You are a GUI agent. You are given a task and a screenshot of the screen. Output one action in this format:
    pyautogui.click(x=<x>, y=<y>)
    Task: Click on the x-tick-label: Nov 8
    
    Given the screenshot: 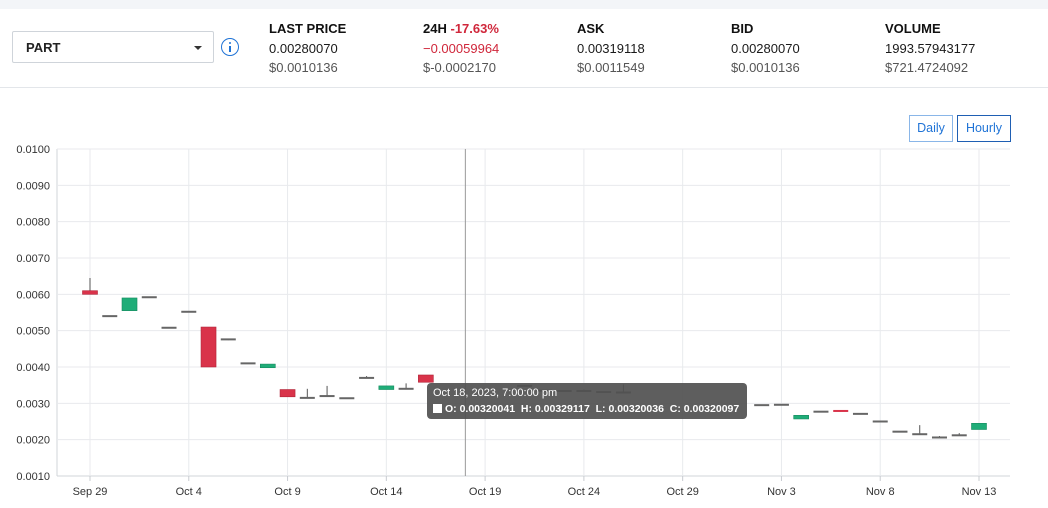 What is the action you would take?
    pyautogui.click(x=880, y=492)
    